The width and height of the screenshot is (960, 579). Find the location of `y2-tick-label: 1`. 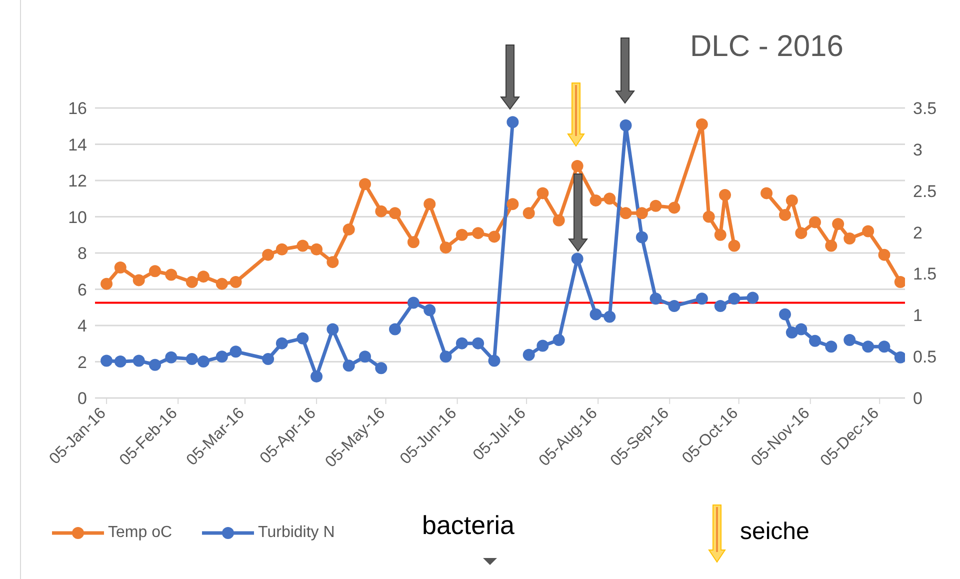

y2-tick-label: 1 is located at coordinates (917, 316).